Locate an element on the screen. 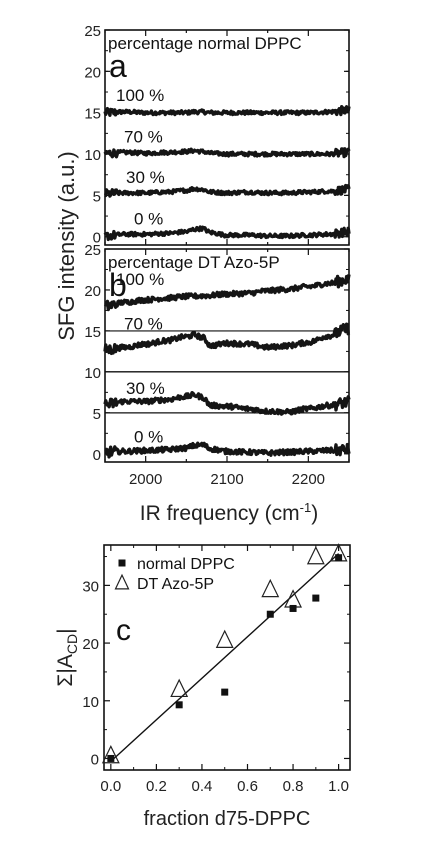 The image size is (422, 843). x-tick-label: 0.4 is located at coordinates (202, 786).